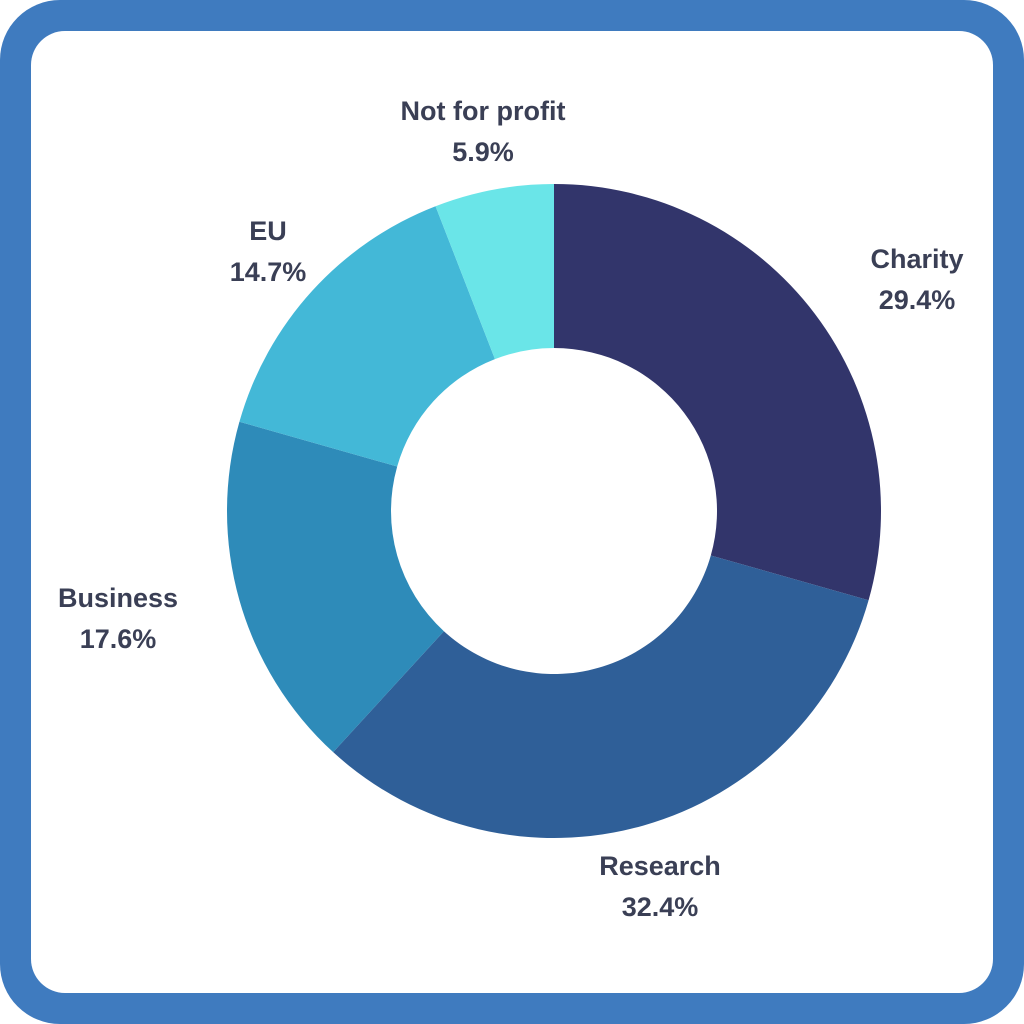 The height and width of the screenshot is (1024, 1024). What do you see at coordinates (717, 392) in the screenshot?
I see `slice-charity` at bounding box center [717, 392].